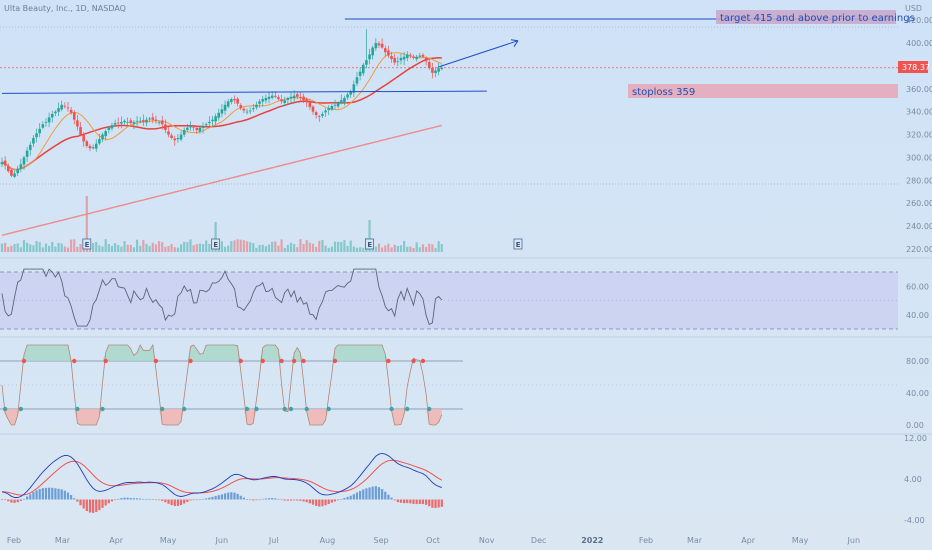  I want to click on currency-label: USD, so click(913, 8).